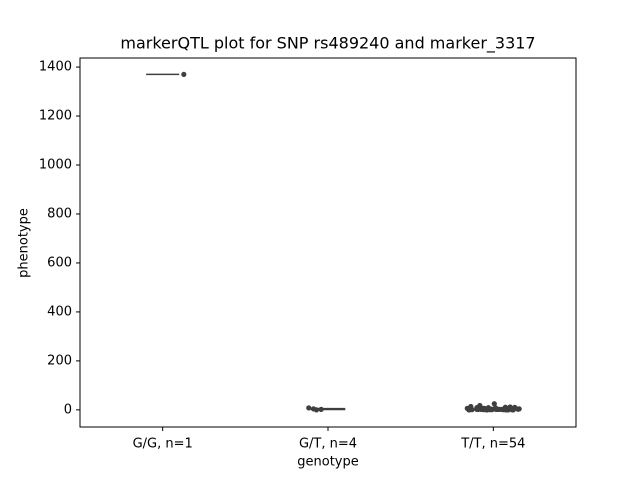 This screenshot has width=640, height=480. What do you see at coordinates (492, 444) in the screenshot?
I see `x-tick-label: T/T, n=54` at bounding box center [492, 444].